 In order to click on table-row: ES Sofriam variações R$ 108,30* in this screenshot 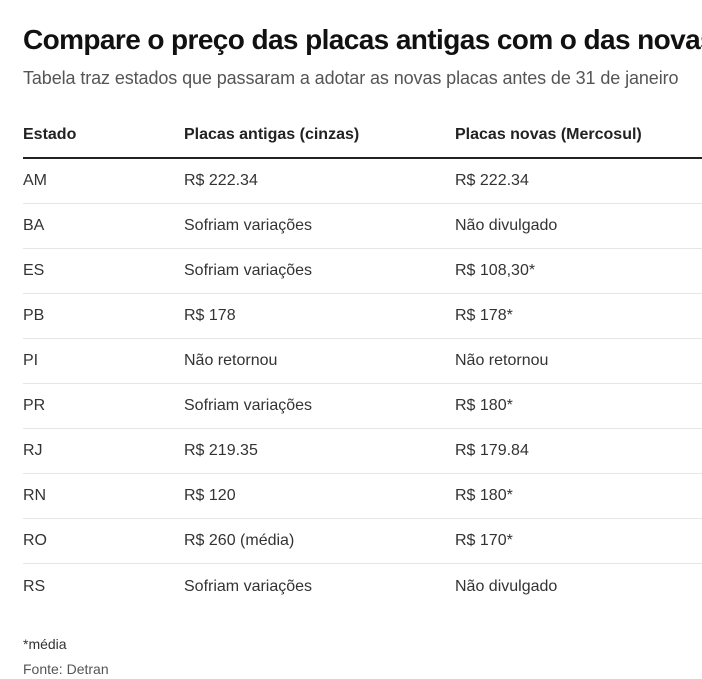, I will do `click(362, 271)`.